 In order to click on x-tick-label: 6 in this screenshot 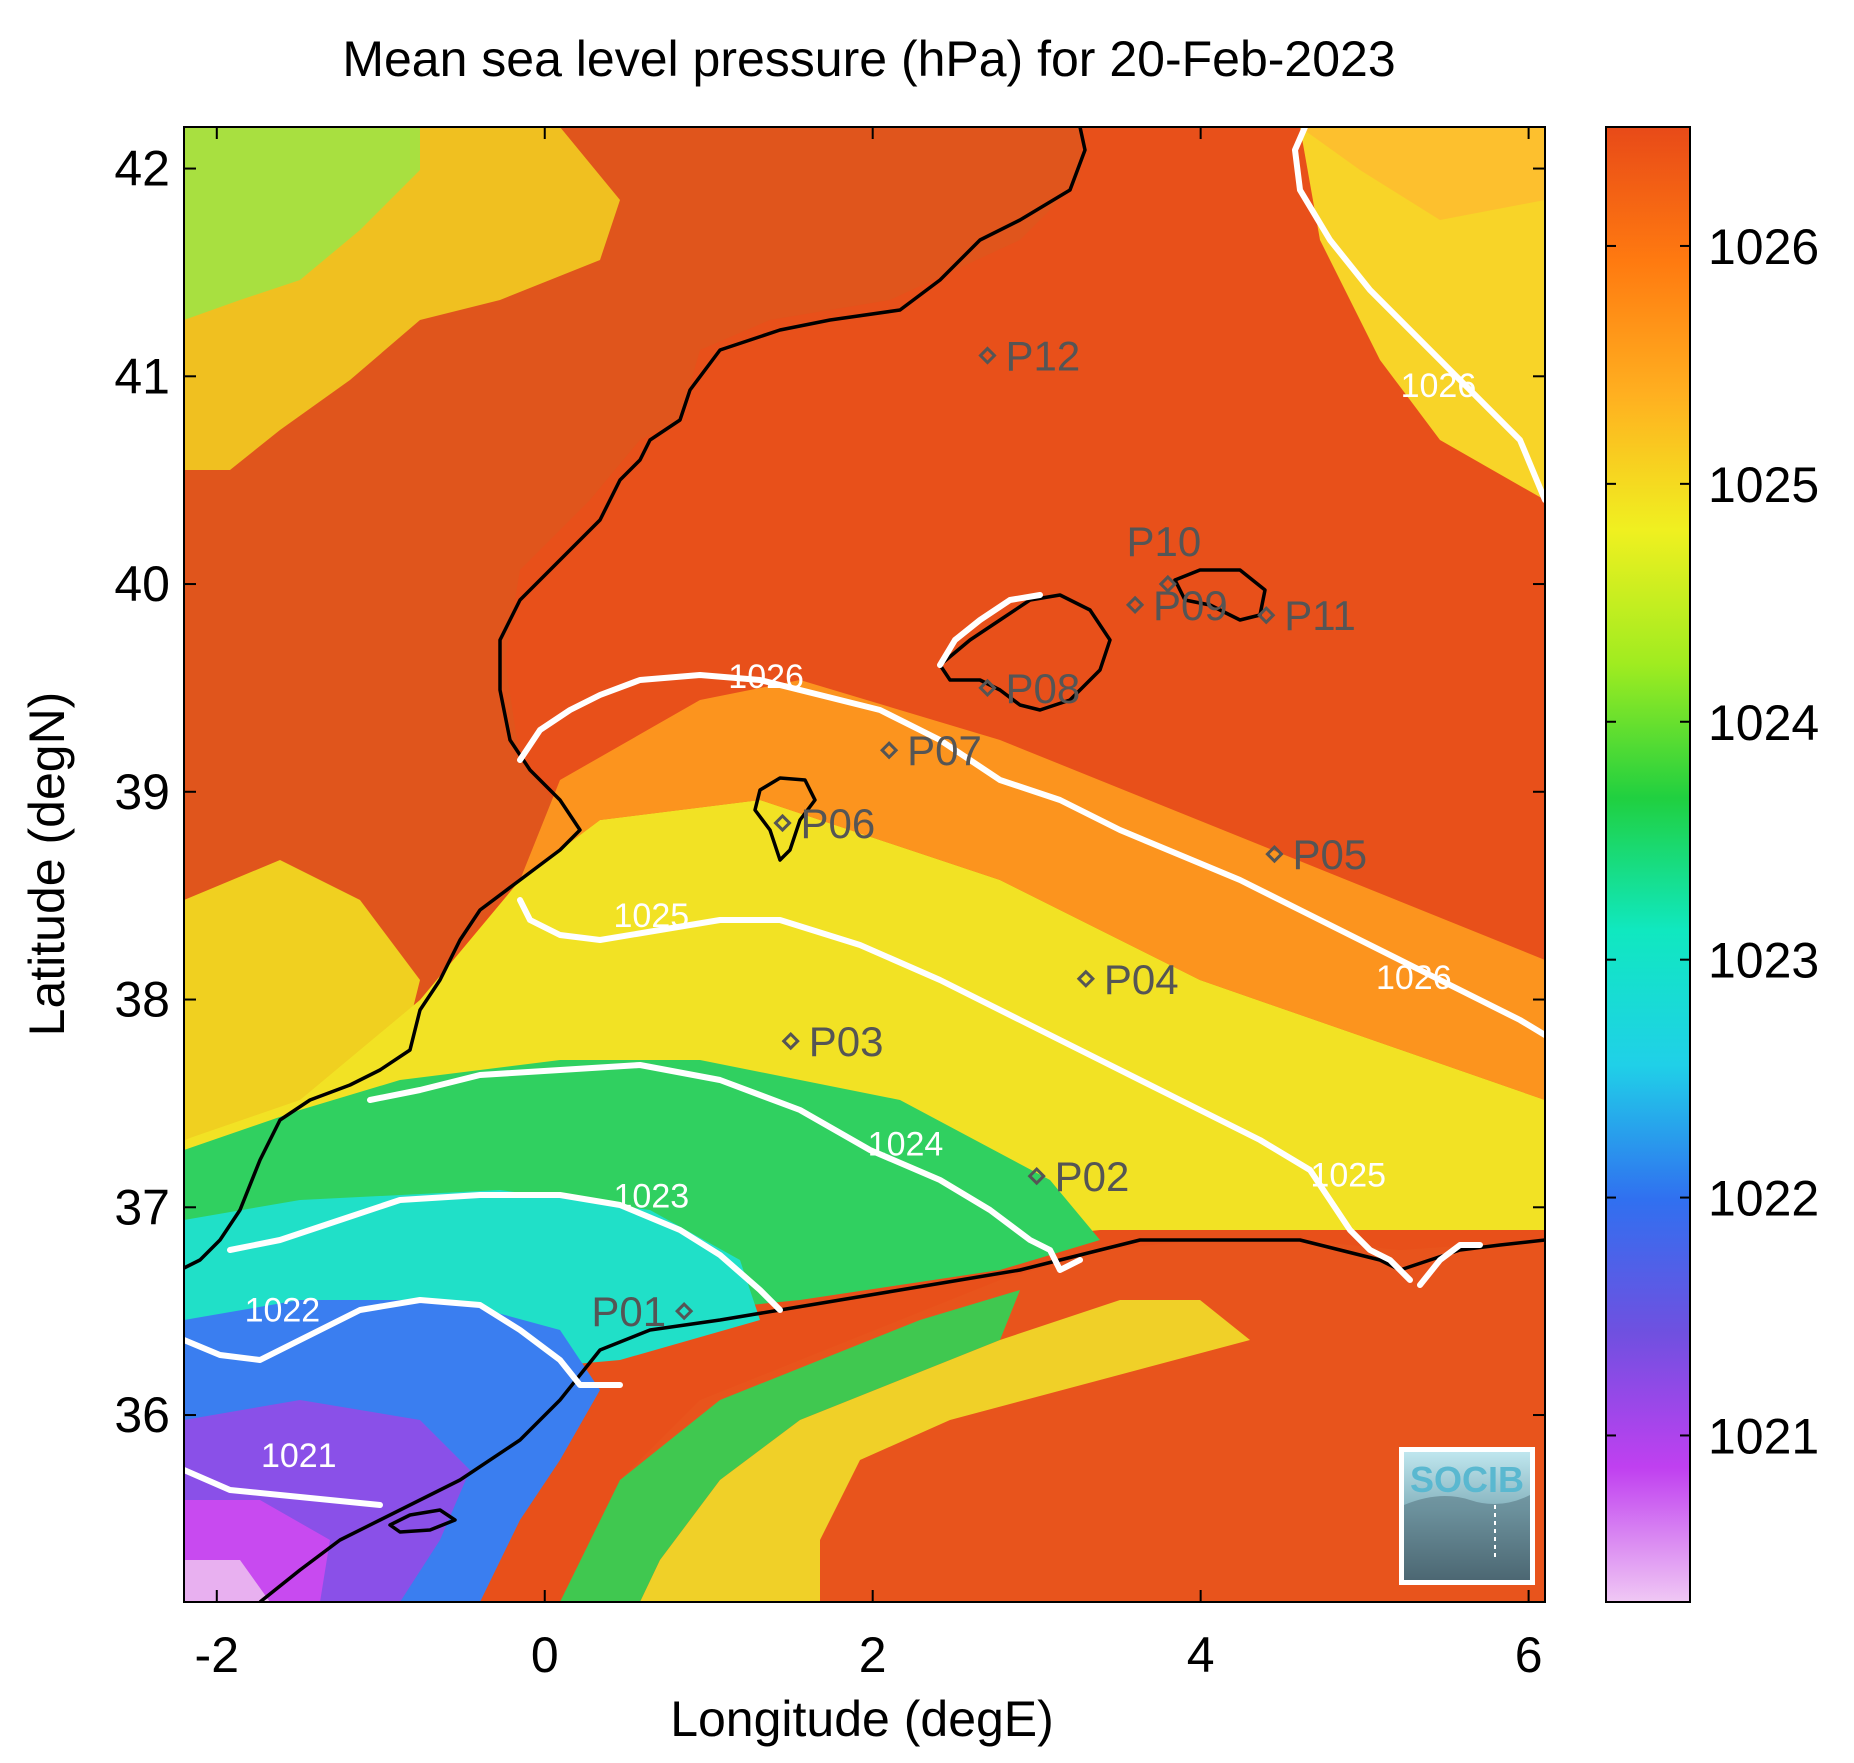, I will do `click(1529, 1655)`.